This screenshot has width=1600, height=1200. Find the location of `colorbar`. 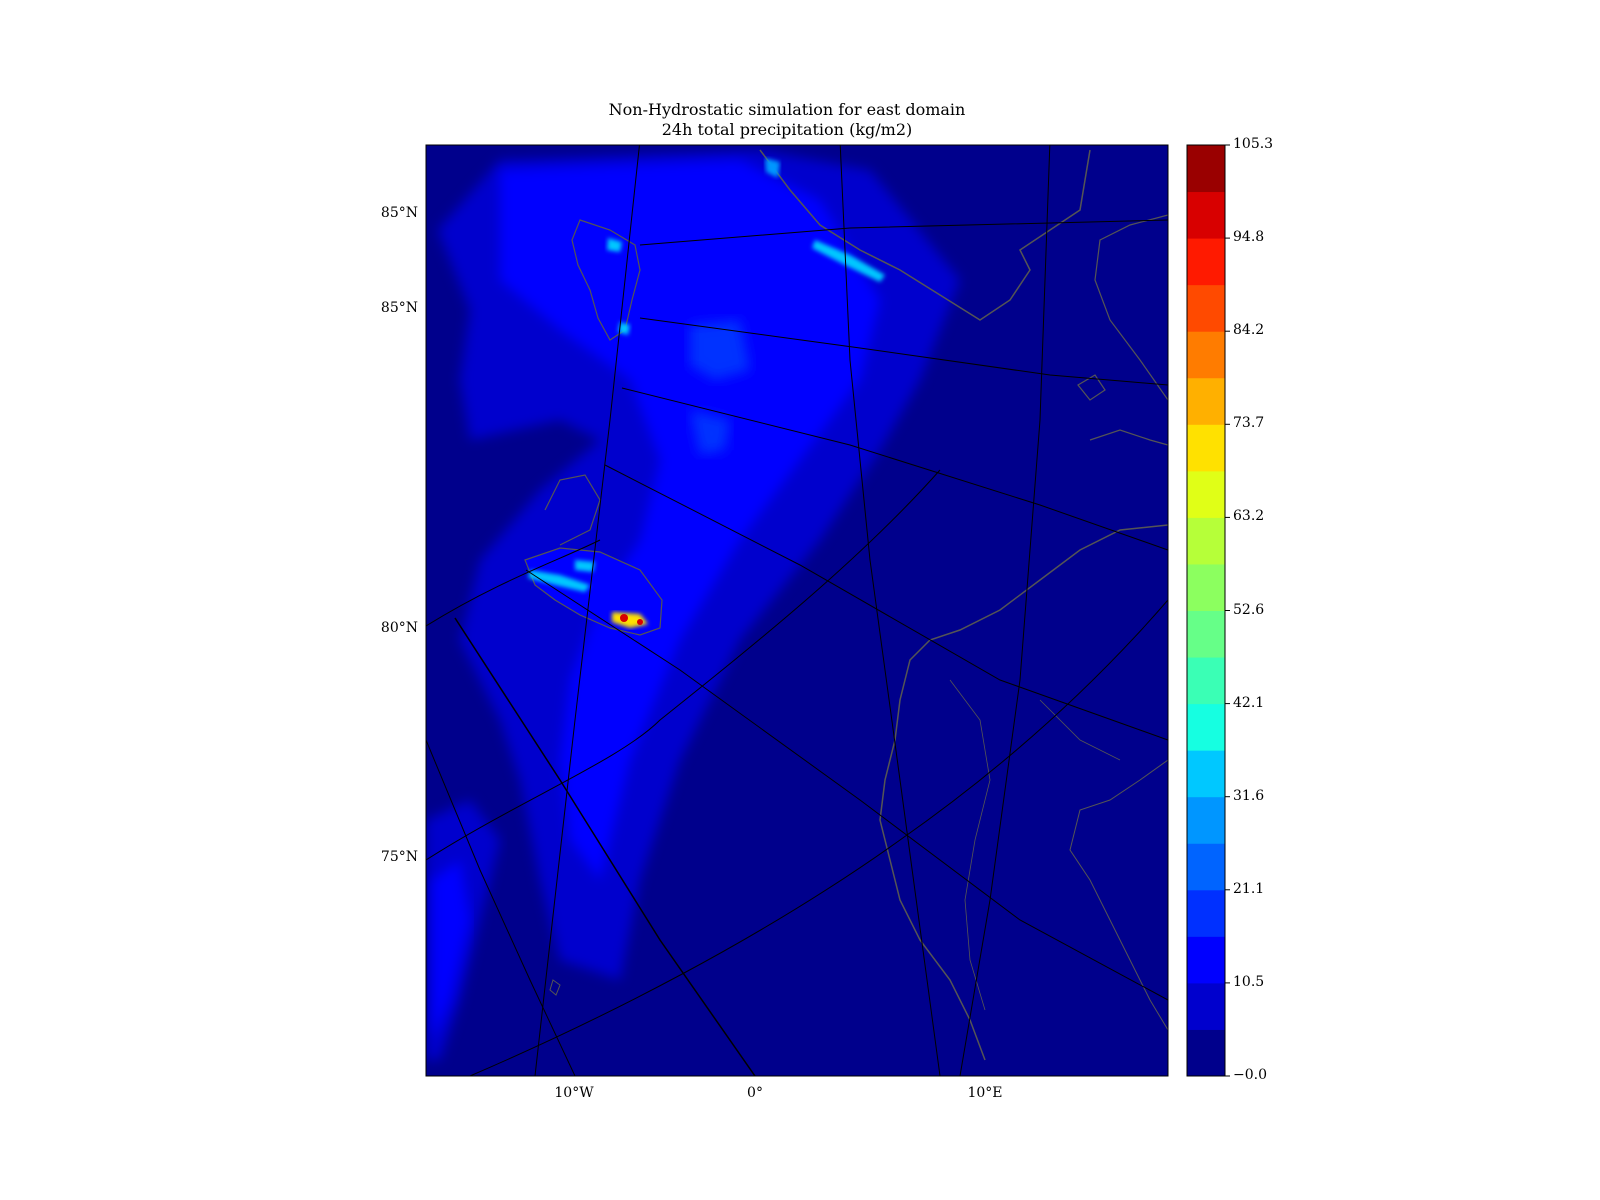

colorbar is located at coordinates (1208, 610).